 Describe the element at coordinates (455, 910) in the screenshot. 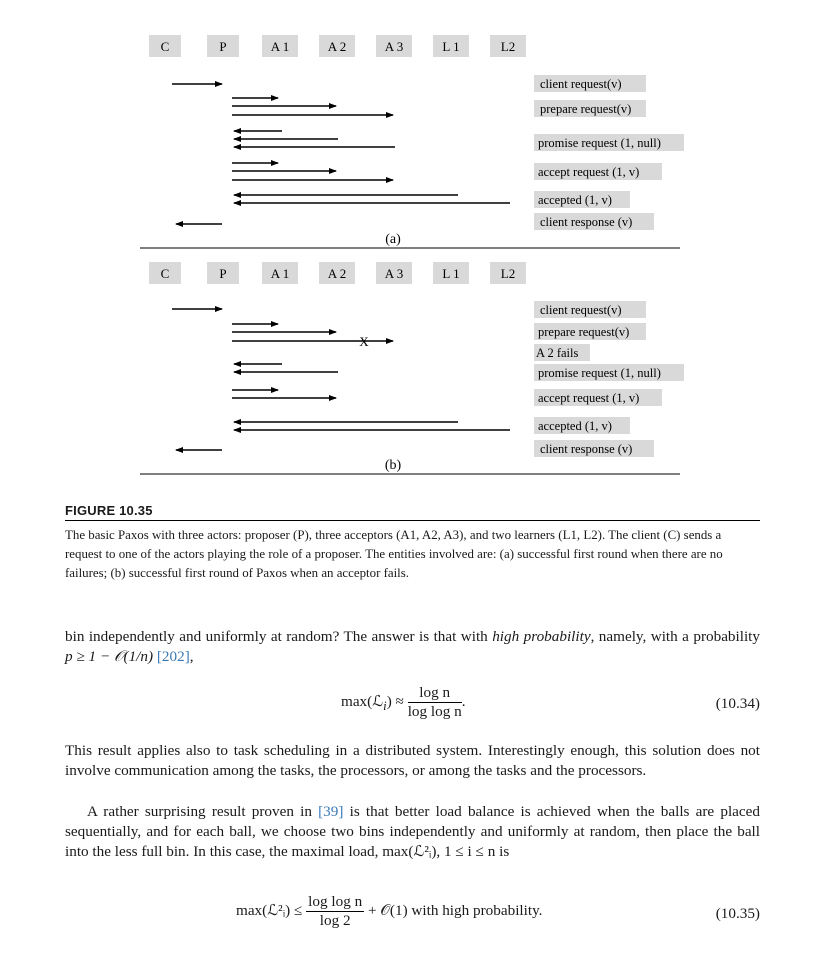

I see `eq2-tail: + 𝒪(1) with high probability.` at that location.